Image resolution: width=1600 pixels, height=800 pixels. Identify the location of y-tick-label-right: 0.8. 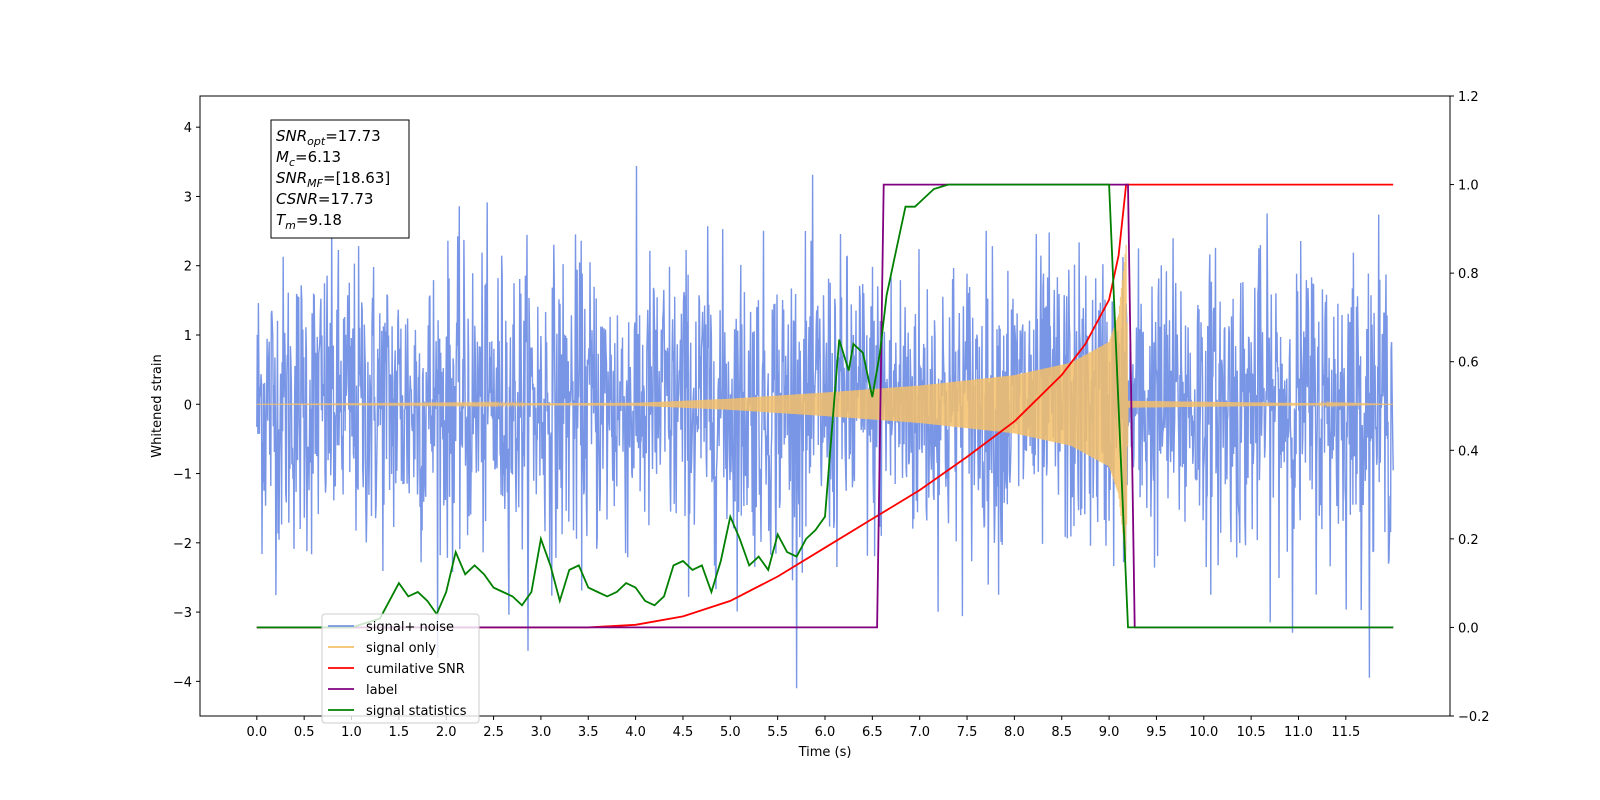
(1468, 274).